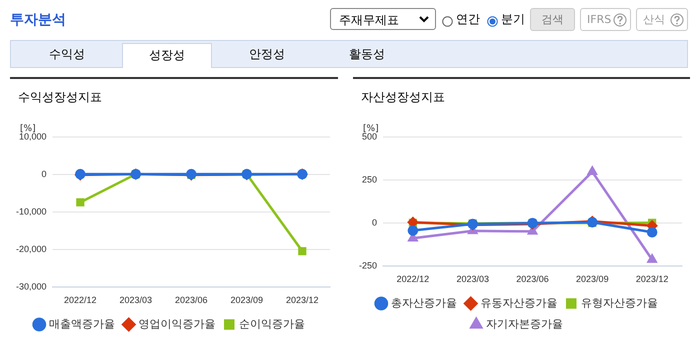 This screenshot has width=697, height=342. Describe the element at coordinates (367, 54) in the screenshot. I see `text: 활동성` at that location.